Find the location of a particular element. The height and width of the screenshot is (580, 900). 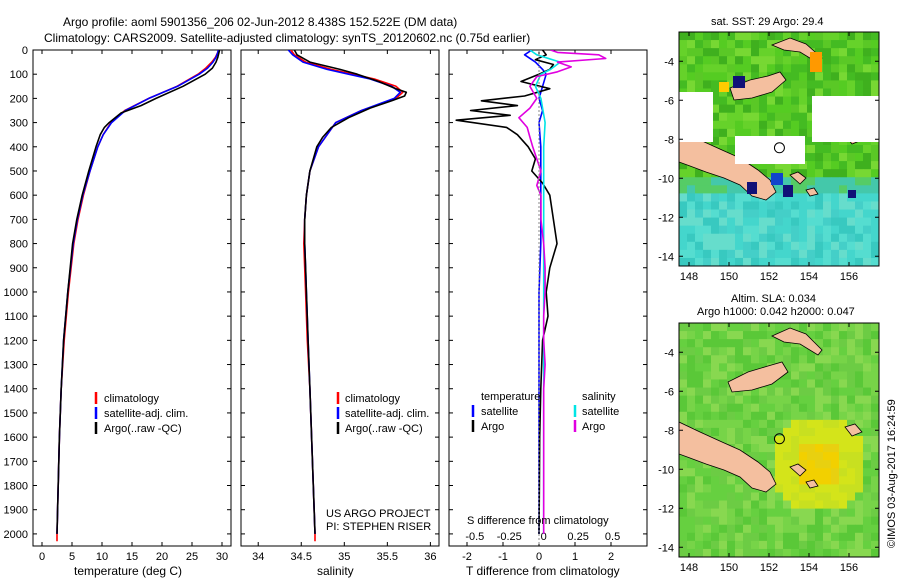

map-x-tick-label: 150 is located at coordinates (729, 277).